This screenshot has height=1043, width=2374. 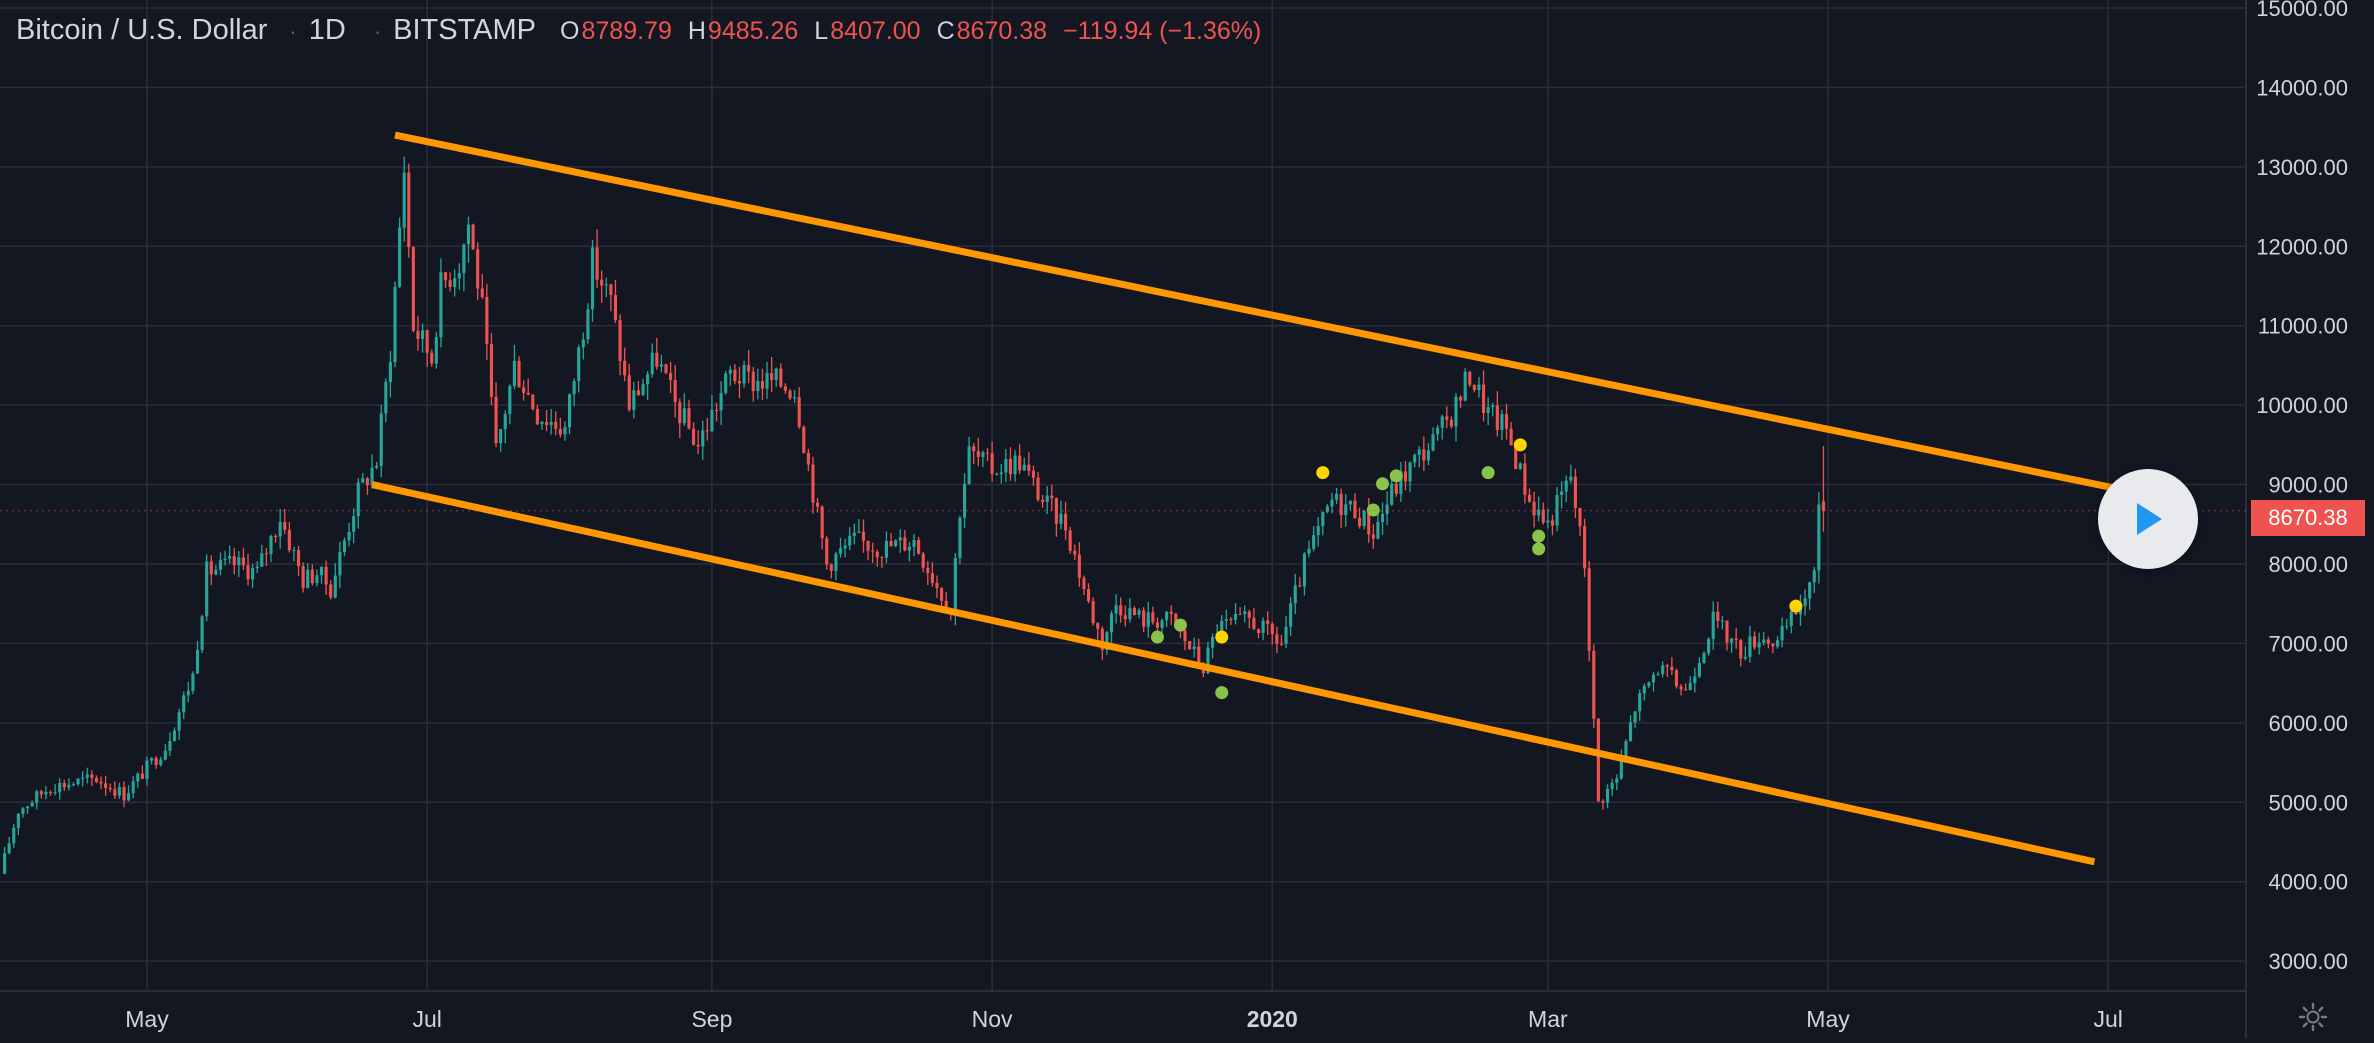 What do you see at coordinates (1124, 1019) in the screenshot?
I see `time-axis: May Jul Sep Nov 2020 Mar May Jul` at bounding box center [1124, 1019].